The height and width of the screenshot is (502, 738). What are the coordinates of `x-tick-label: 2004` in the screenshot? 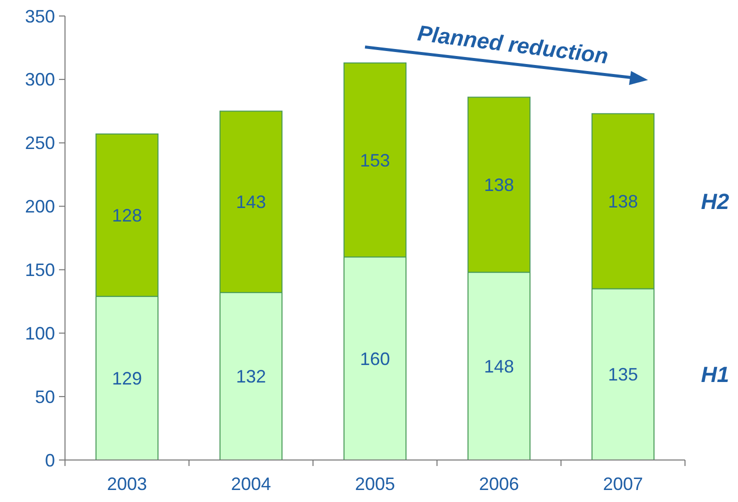 It's located at (251, 484).